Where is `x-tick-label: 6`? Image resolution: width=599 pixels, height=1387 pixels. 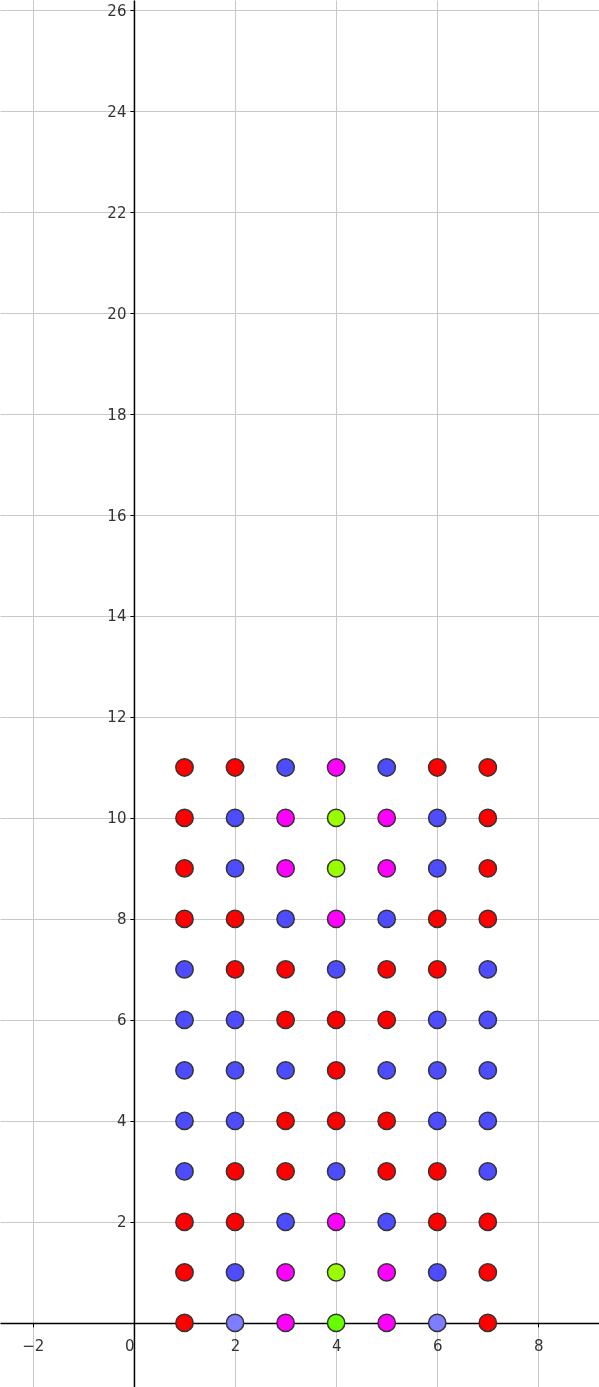 x-tick-label: 6 is located at coordinates (437, 1346).